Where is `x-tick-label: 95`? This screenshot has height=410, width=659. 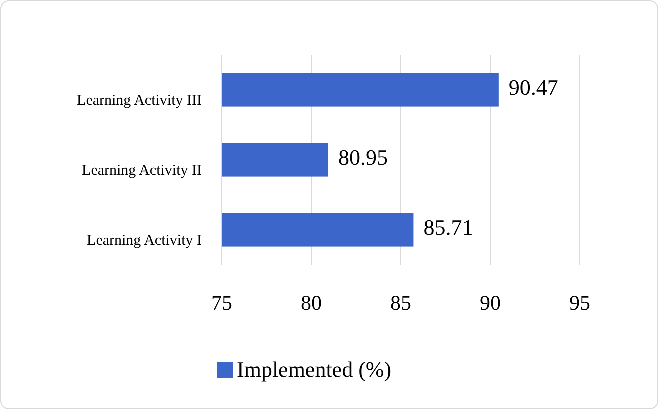 x-tick-label: 95 is located at coordinates (580, 303).